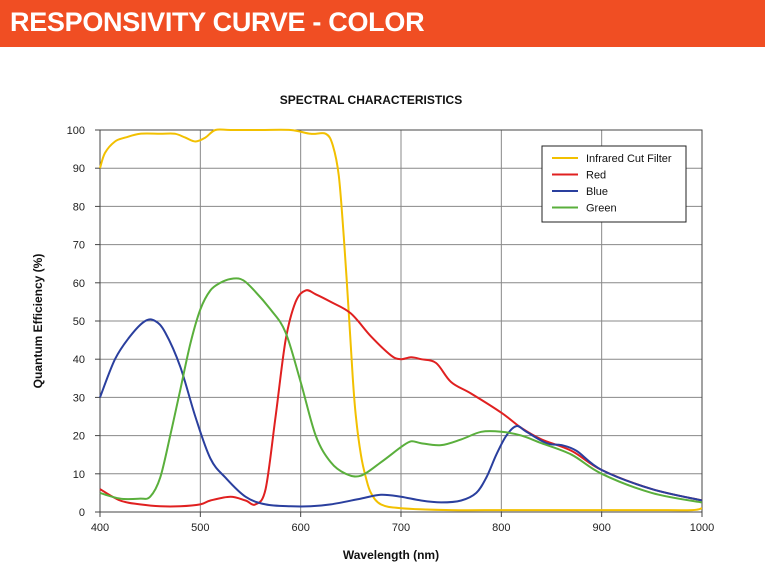 This screenshot has width=765, height=582. Describe the element at coordinates (79, 284) in the screenshot. I see `y-tick-label: 60` at that location.